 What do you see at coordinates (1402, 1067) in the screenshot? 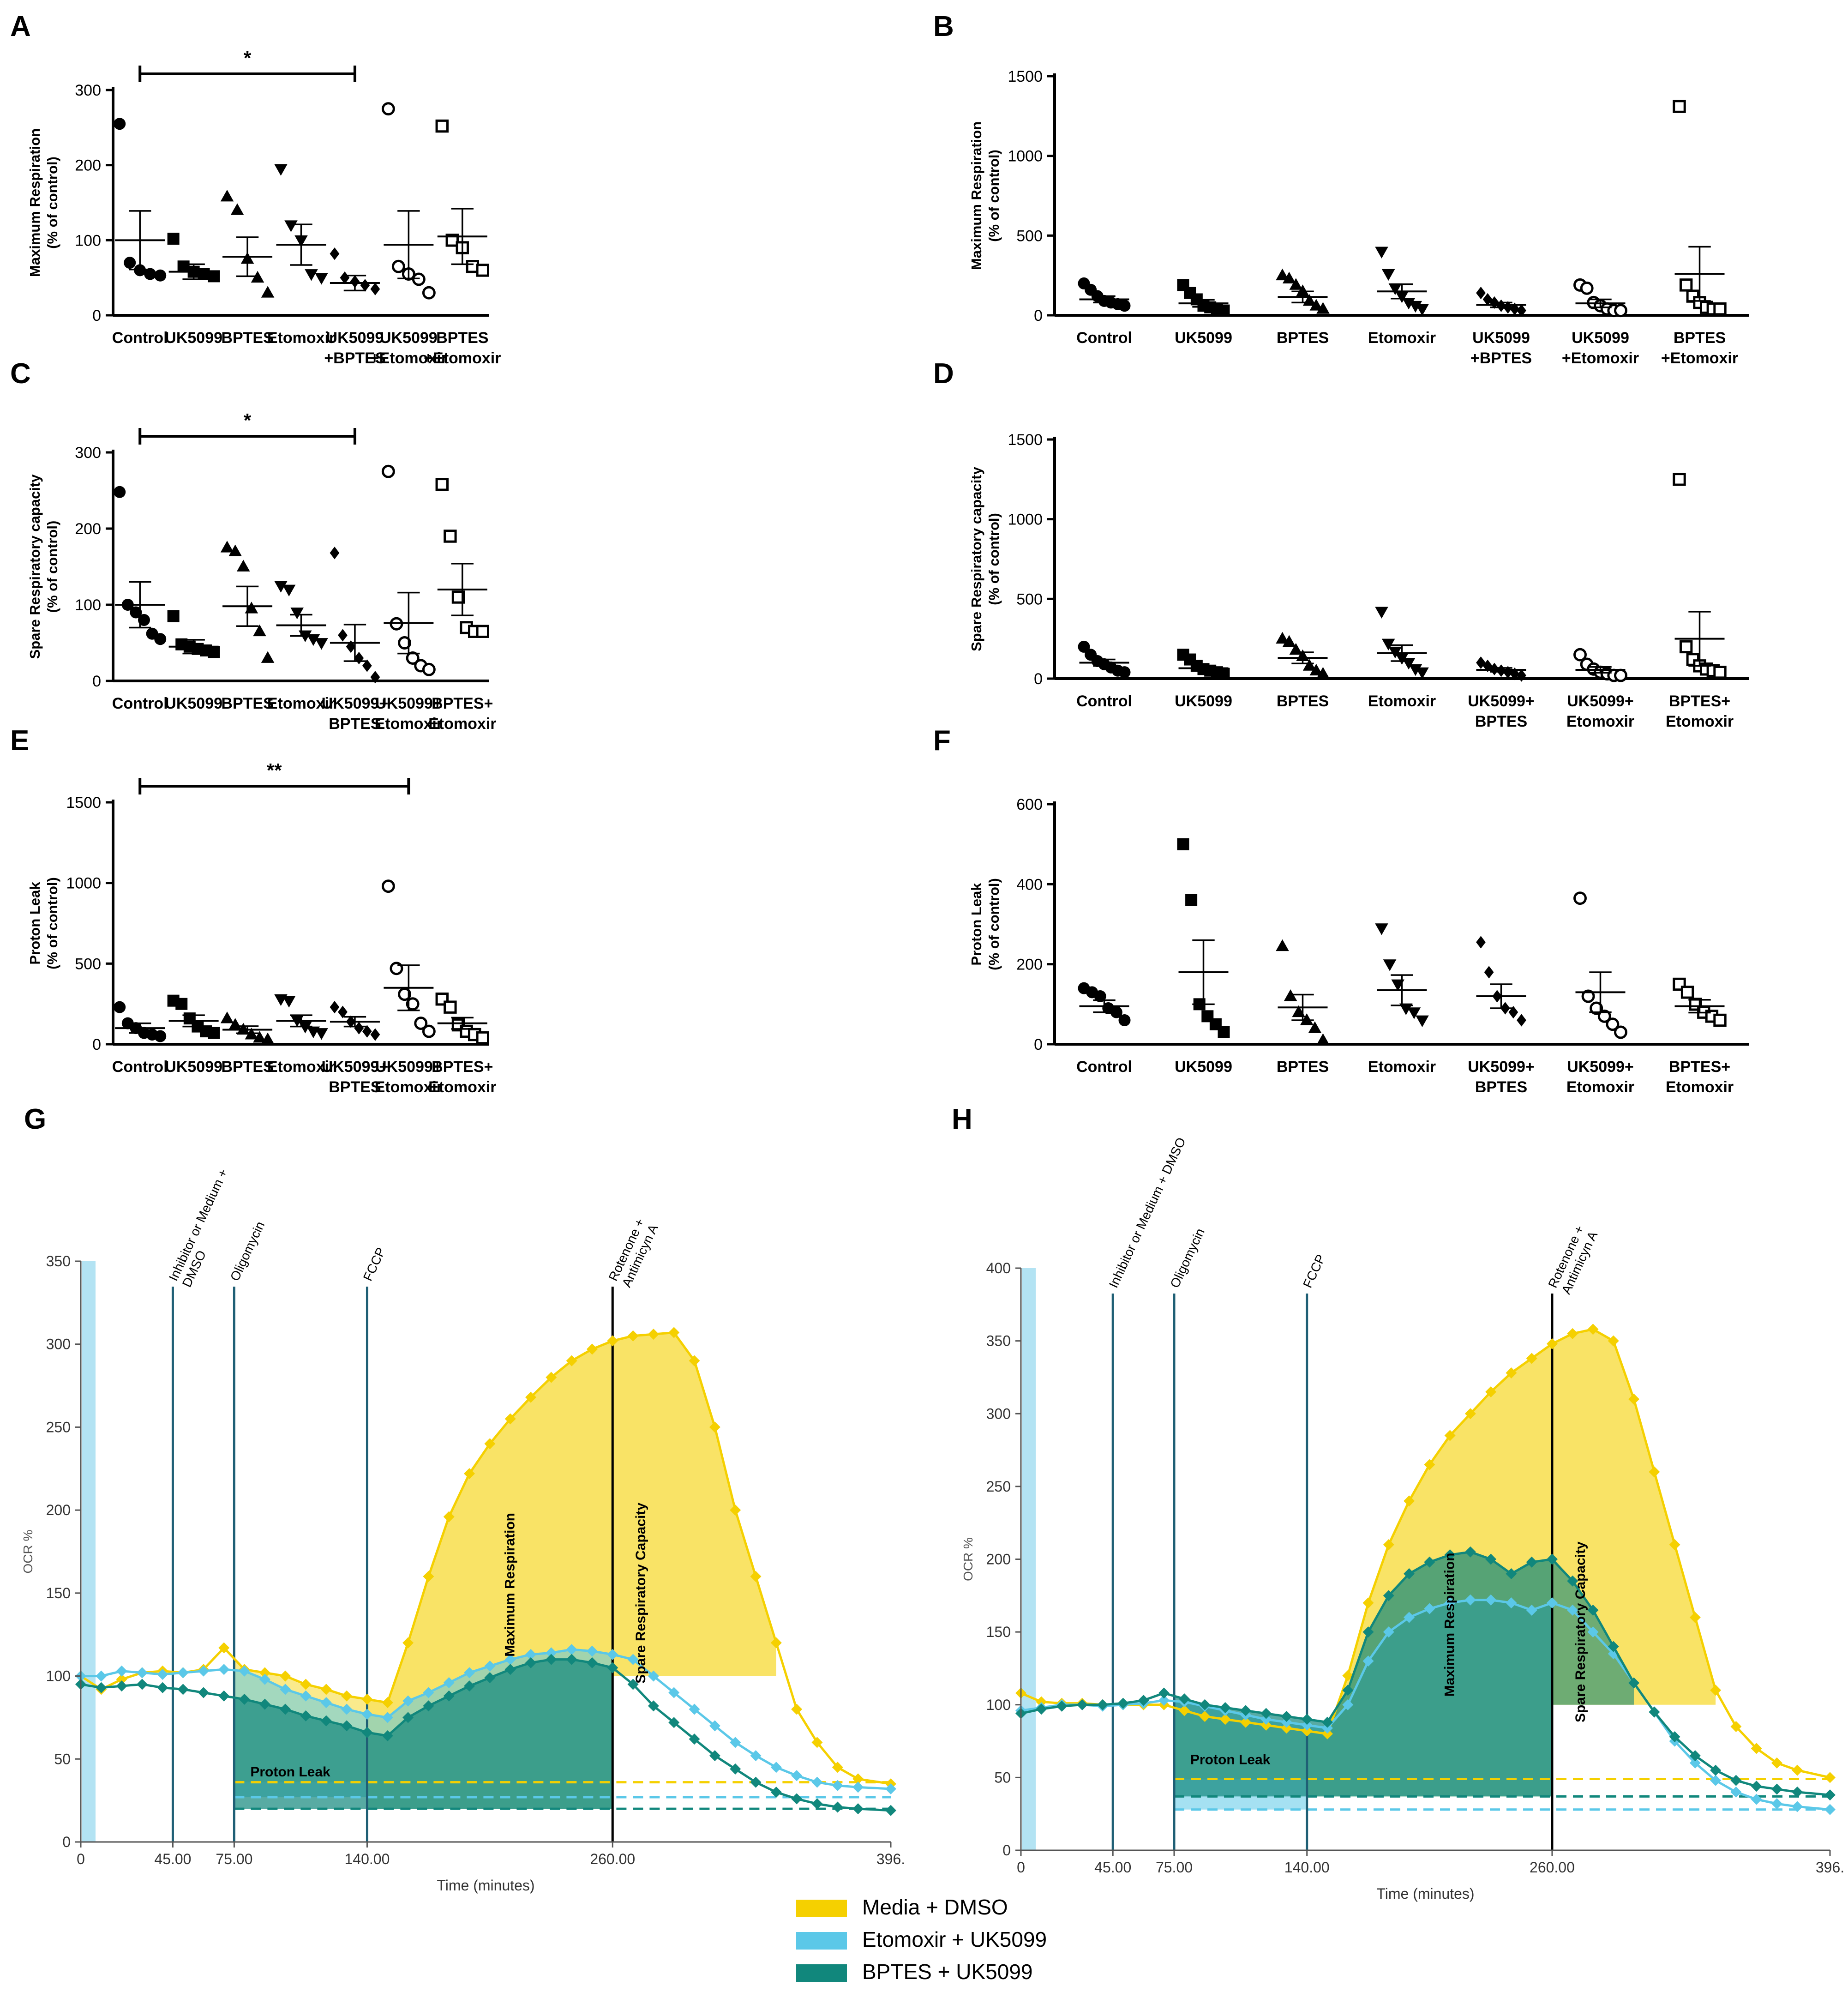
I see `panel-f-x-tick-label-etomoxir: Etomoxir` at bounding box center [1402, 1067].